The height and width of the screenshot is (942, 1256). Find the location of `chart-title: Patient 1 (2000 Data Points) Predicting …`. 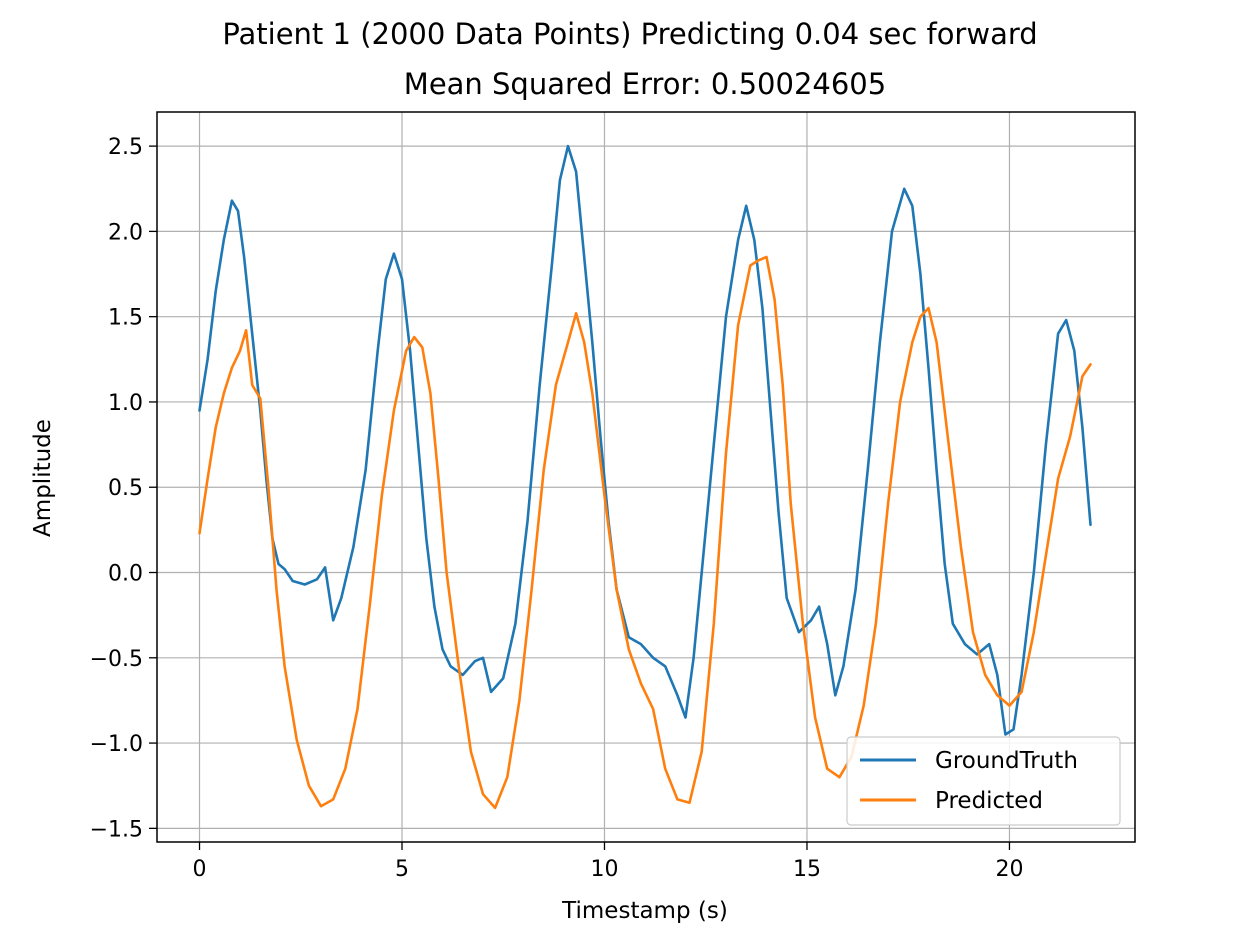

chart-title: Patient 1 (2000 Data Points) Predicting … is located at coordinates (629, 34).